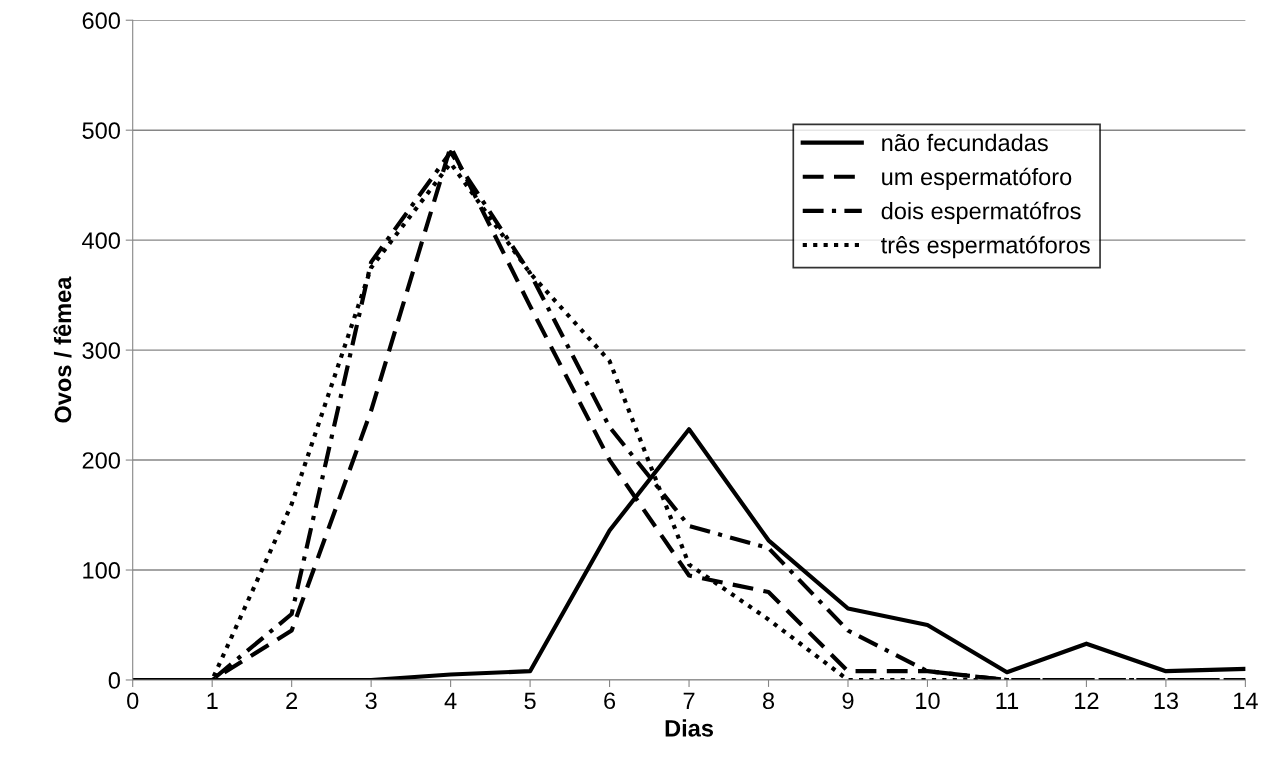 The height and width of the screenshot is (778, 1276). I want to click on legend-label: três espermatóforos, so click(985, 247).